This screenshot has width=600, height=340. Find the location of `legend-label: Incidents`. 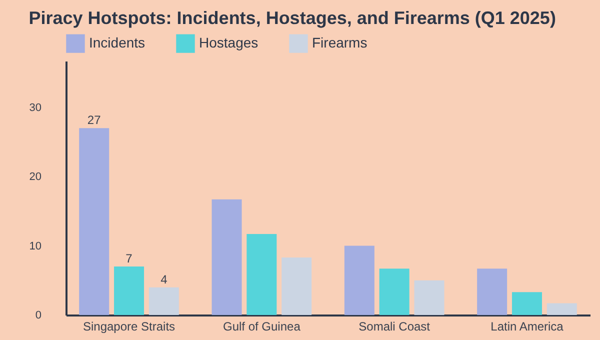

legend-label: Incidents is located at coordinates (117, 42).